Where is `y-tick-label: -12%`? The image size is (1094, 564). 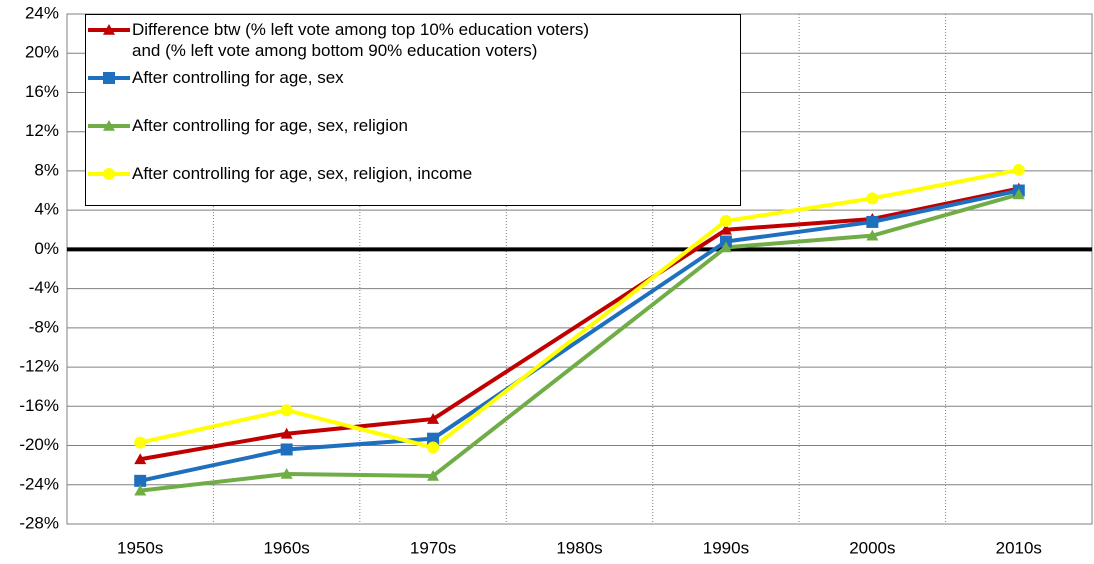
y-tick-label: -12% is located at coordinates (39, 366).